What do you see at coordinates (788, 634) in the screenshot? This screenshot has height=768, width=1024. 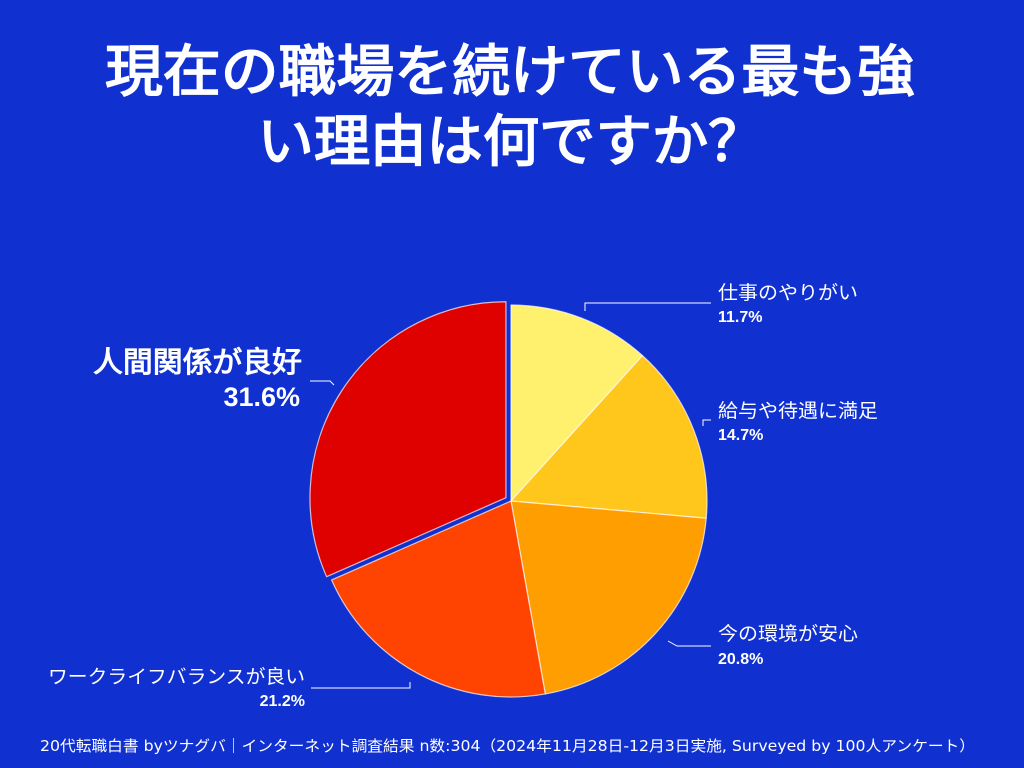 I see `slice-label-environment: 今の環境が安心` at bounding box center [788, 634].